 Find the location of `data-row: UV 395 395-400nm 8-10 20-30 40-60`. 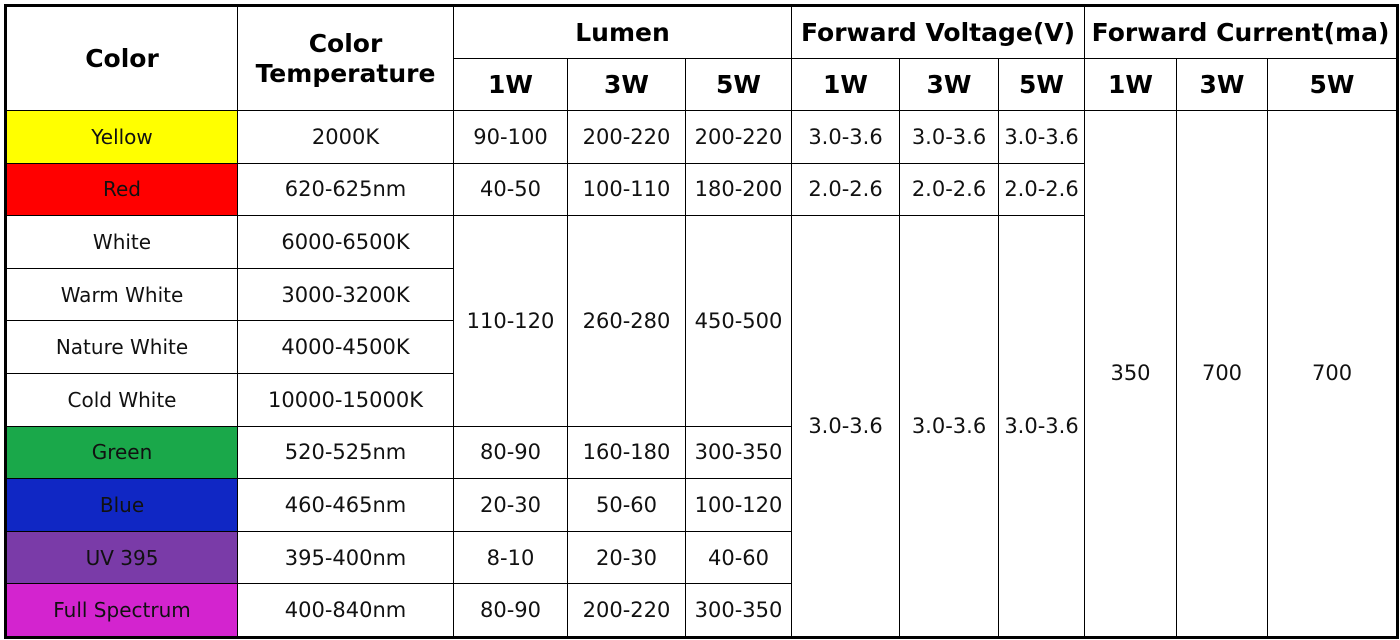

data-row: UV 395 395-400nm 8-10 20-30 40-60 is located at coordinates (701, 557).